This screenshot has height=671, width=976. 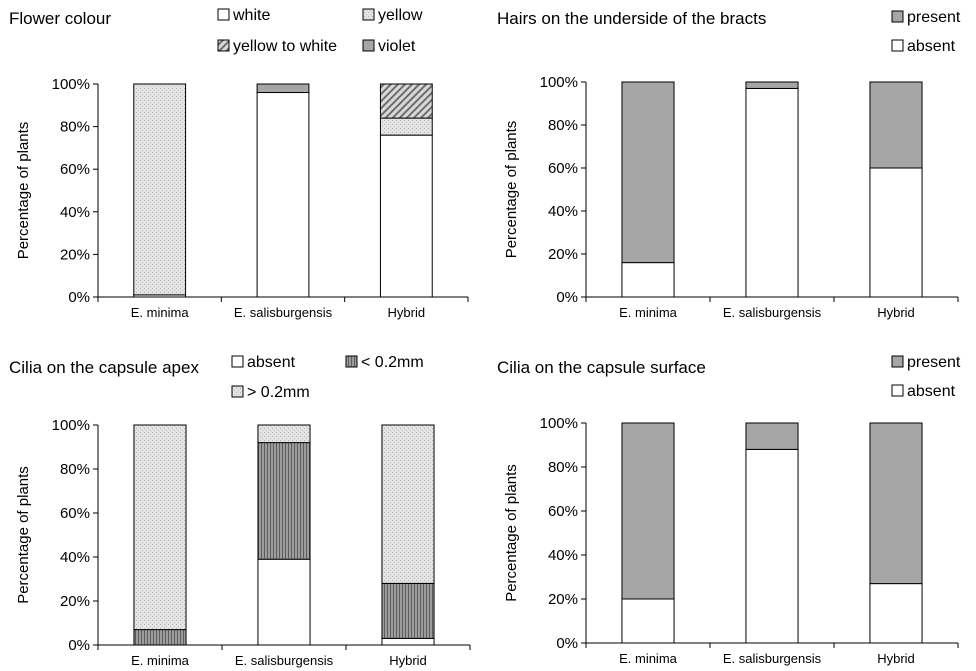 I want to click on legend-label: > 0.2mm, so click(x=278, y=392).